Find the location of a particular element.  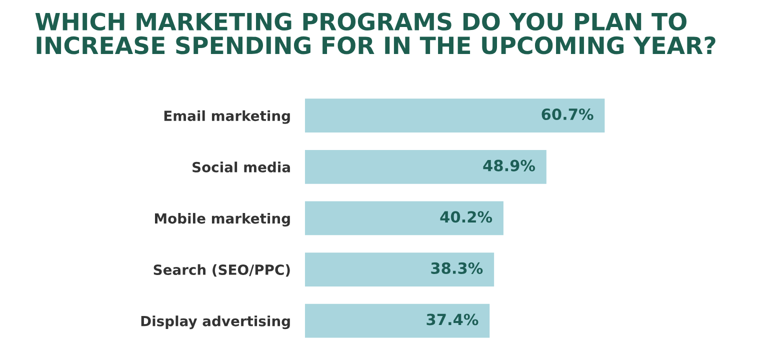

y-tick-label: Search (SEO/PPC) is located at coordinates (222, 270).